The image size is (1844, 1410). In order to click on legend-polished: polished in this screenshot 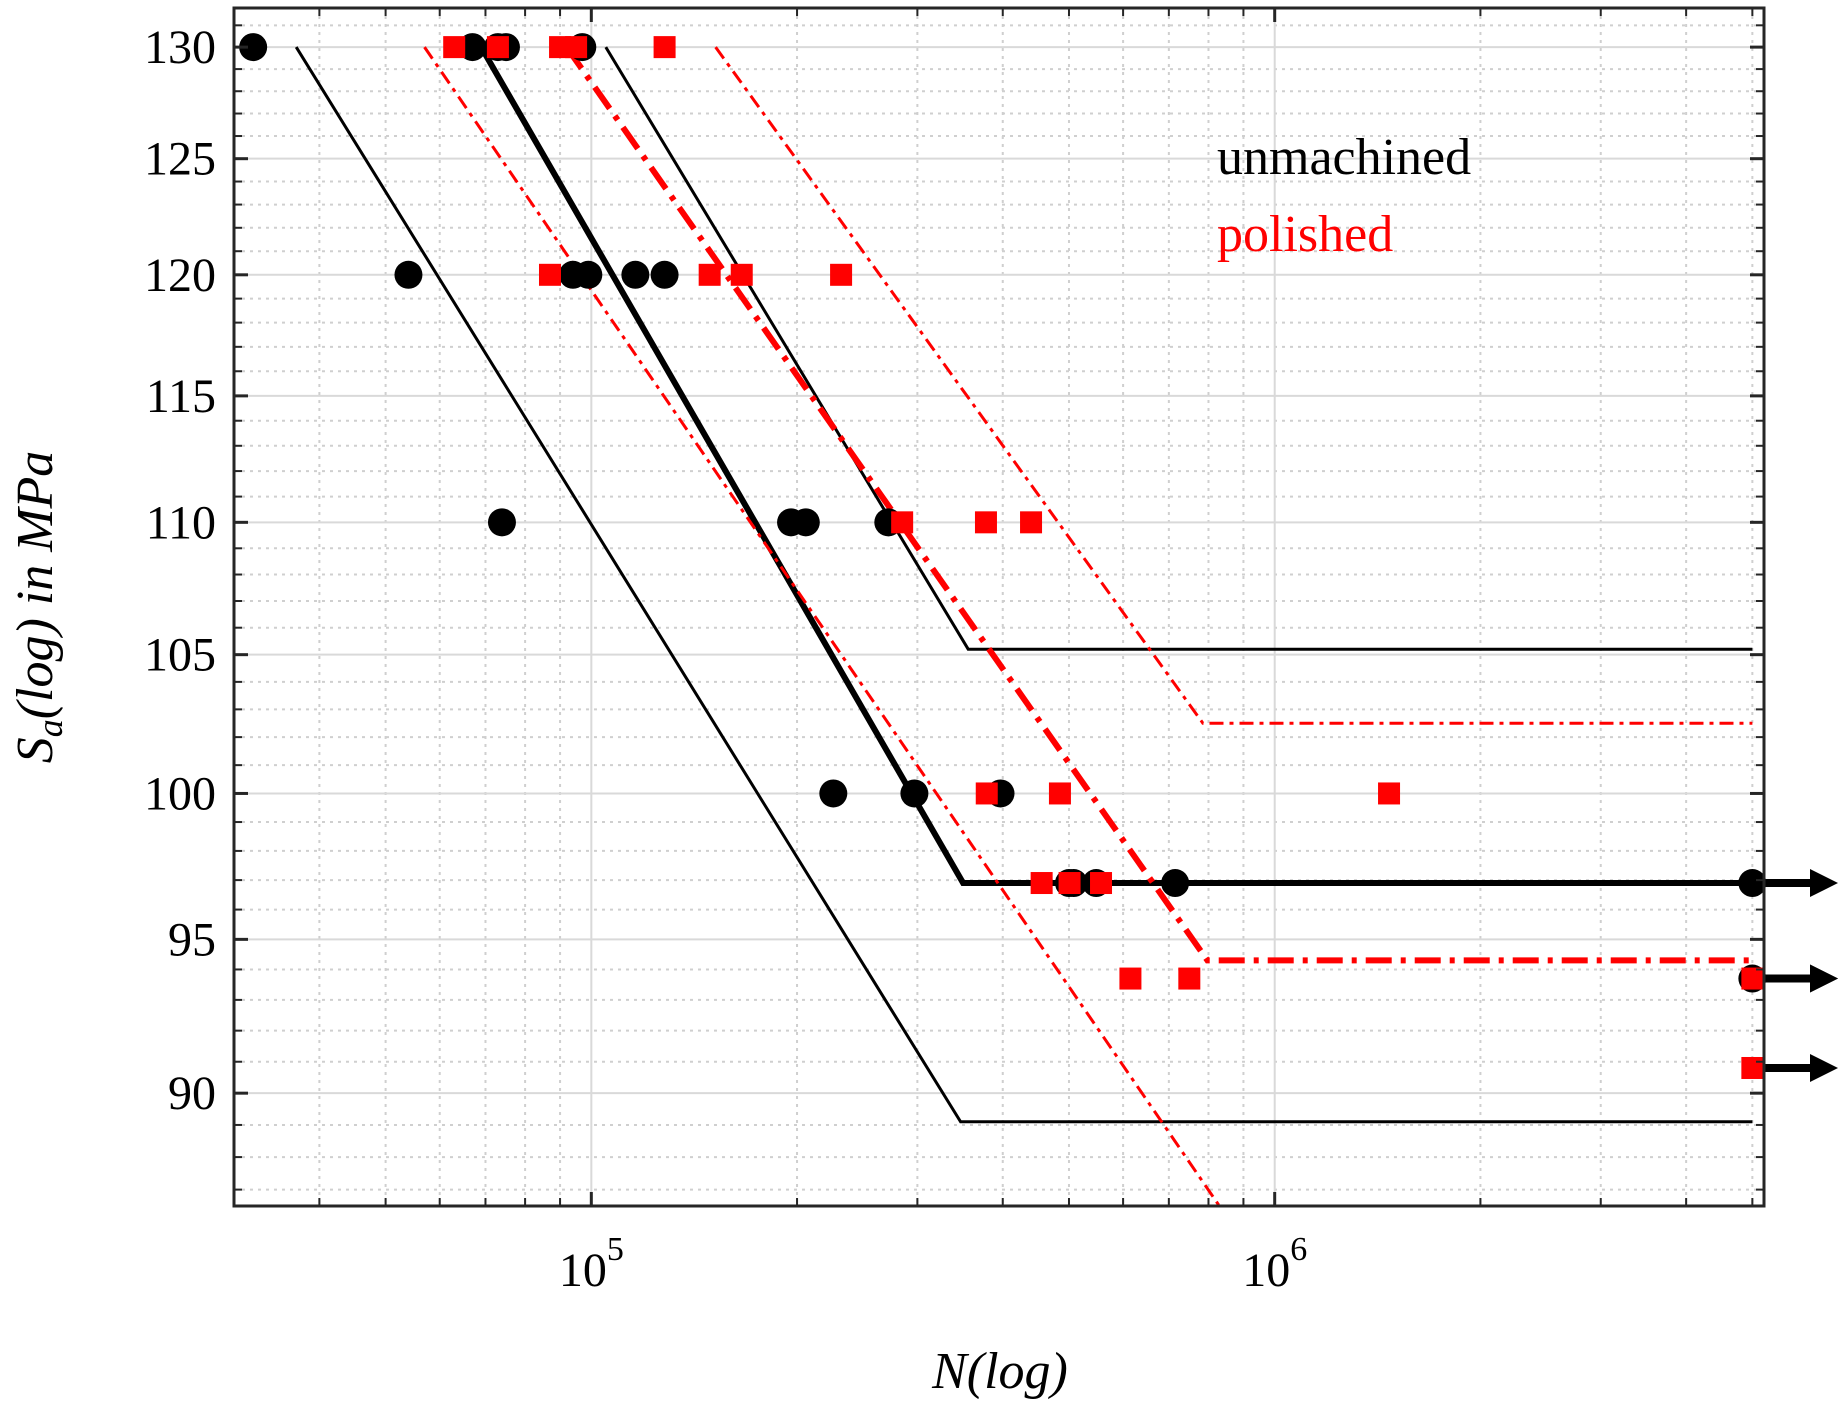, I will do `click(1305, 234)`.